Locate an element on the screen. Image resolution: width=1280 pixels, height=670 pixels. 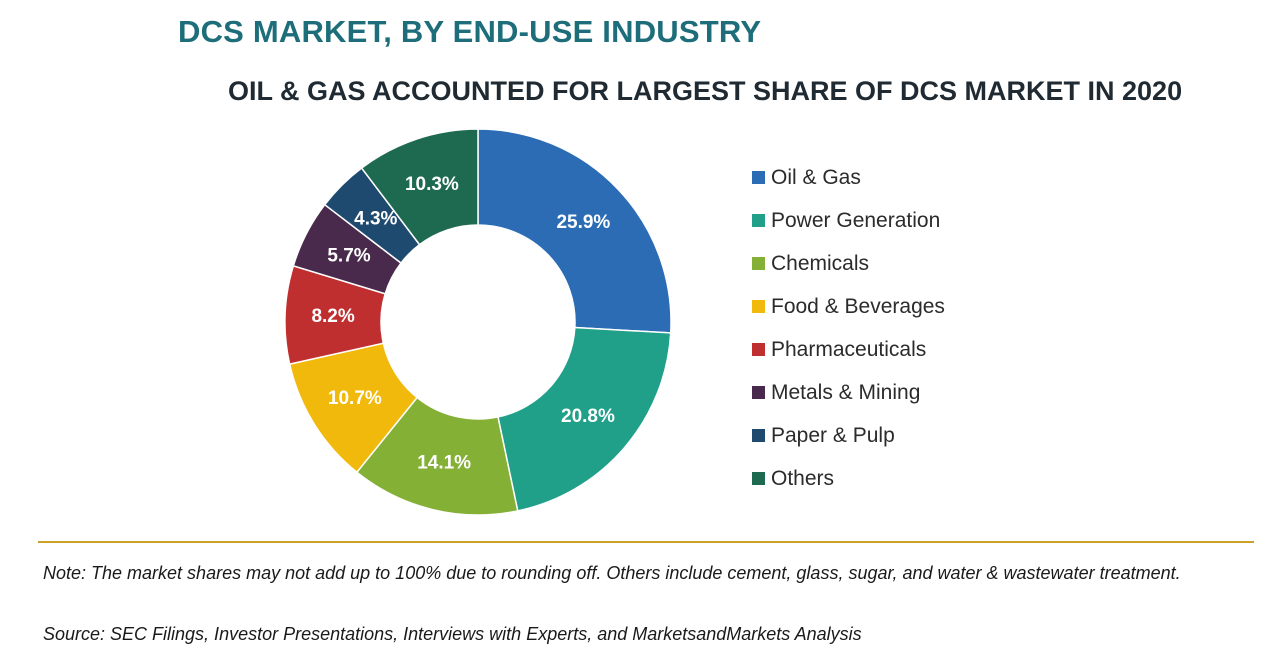
data-label-pharmaceuticals: 8.2% is located at coordinates (332, 316).